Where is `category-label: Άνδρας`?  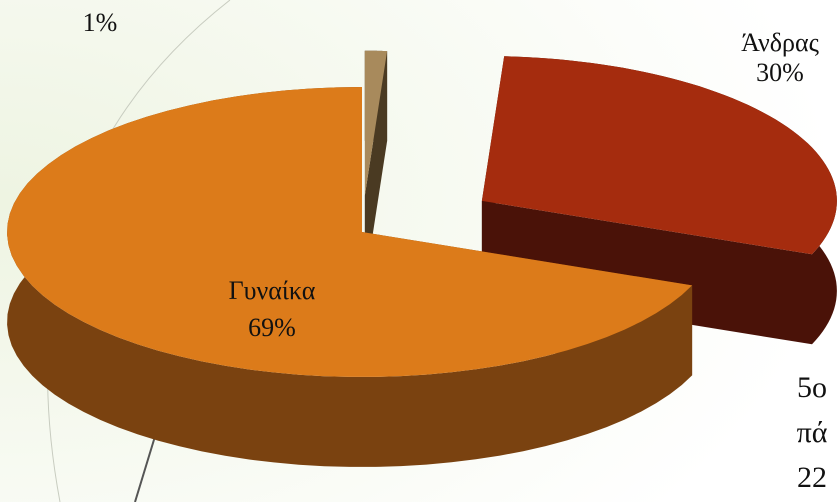
category-label: Άνδρας is located at coordinates (780, 42).